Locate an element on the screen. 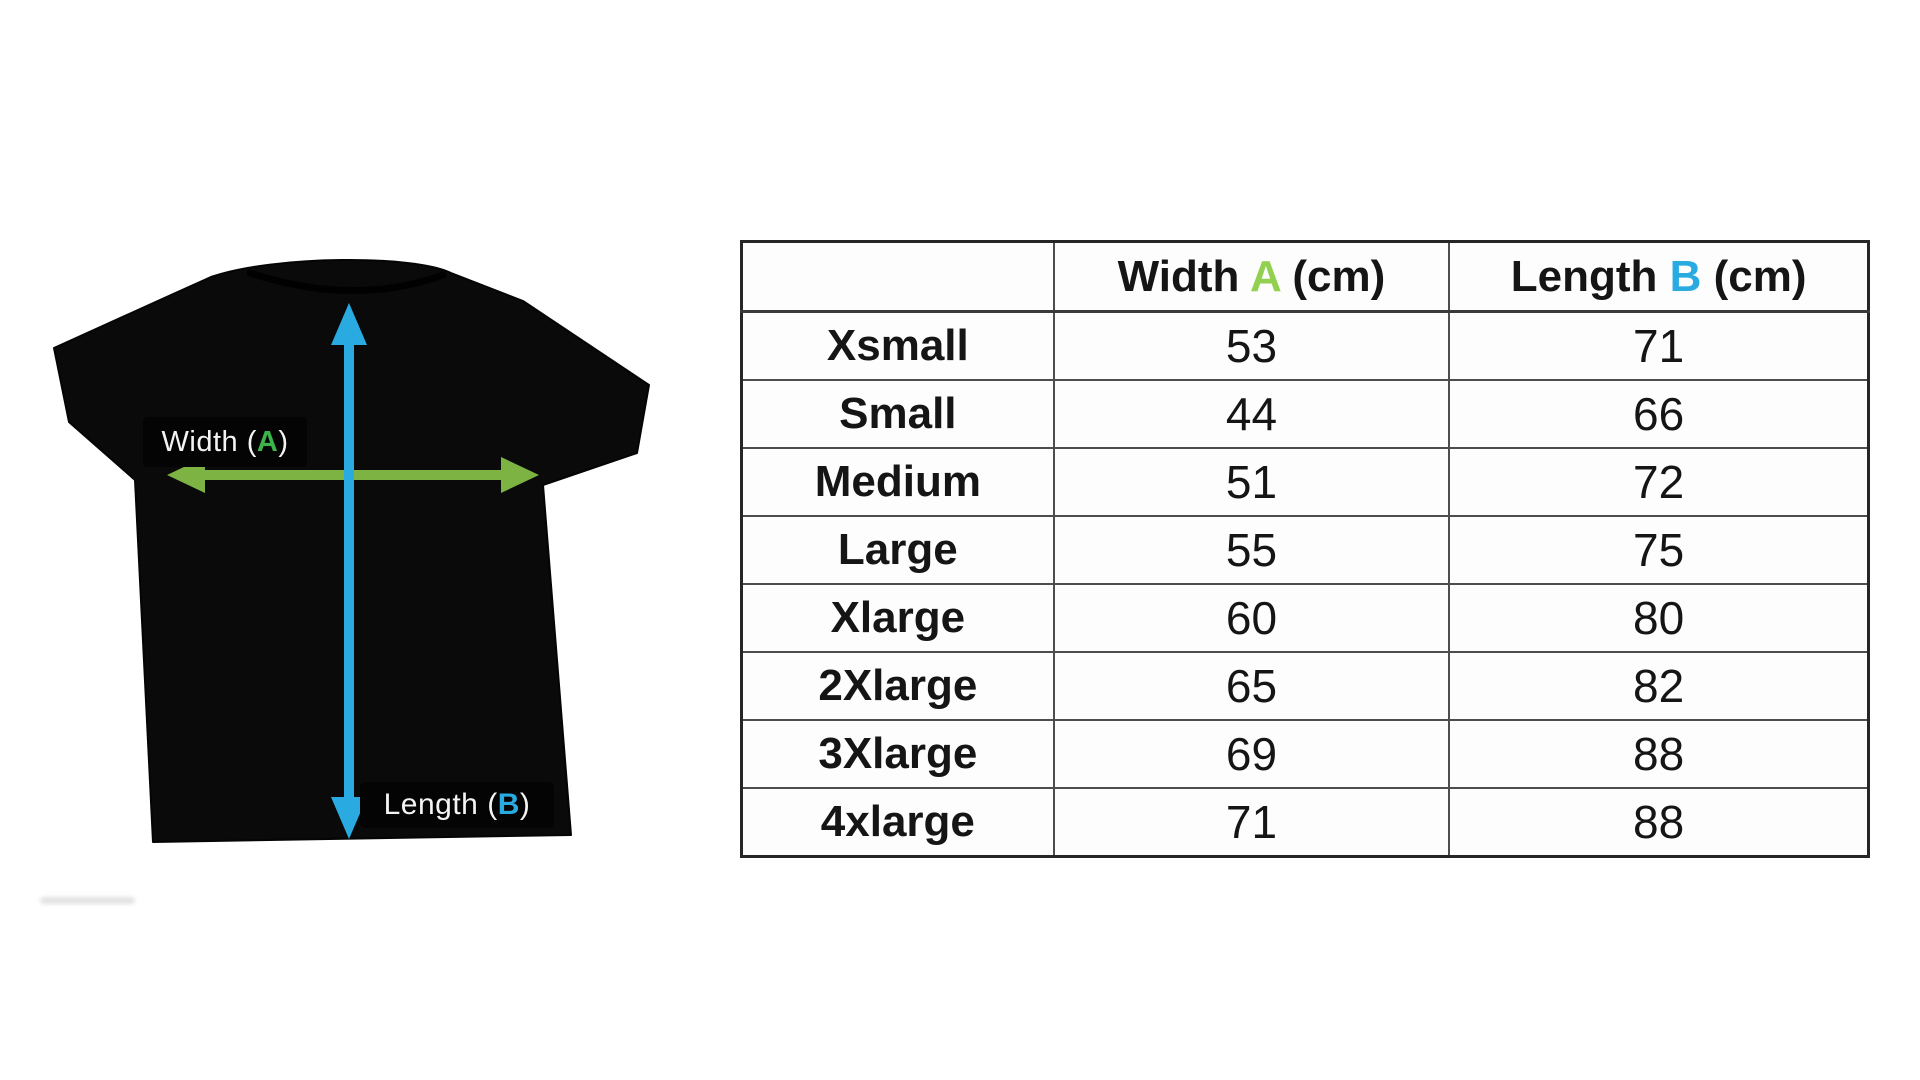  size-cell: 4xlarge is located at coordinates (897, 822).